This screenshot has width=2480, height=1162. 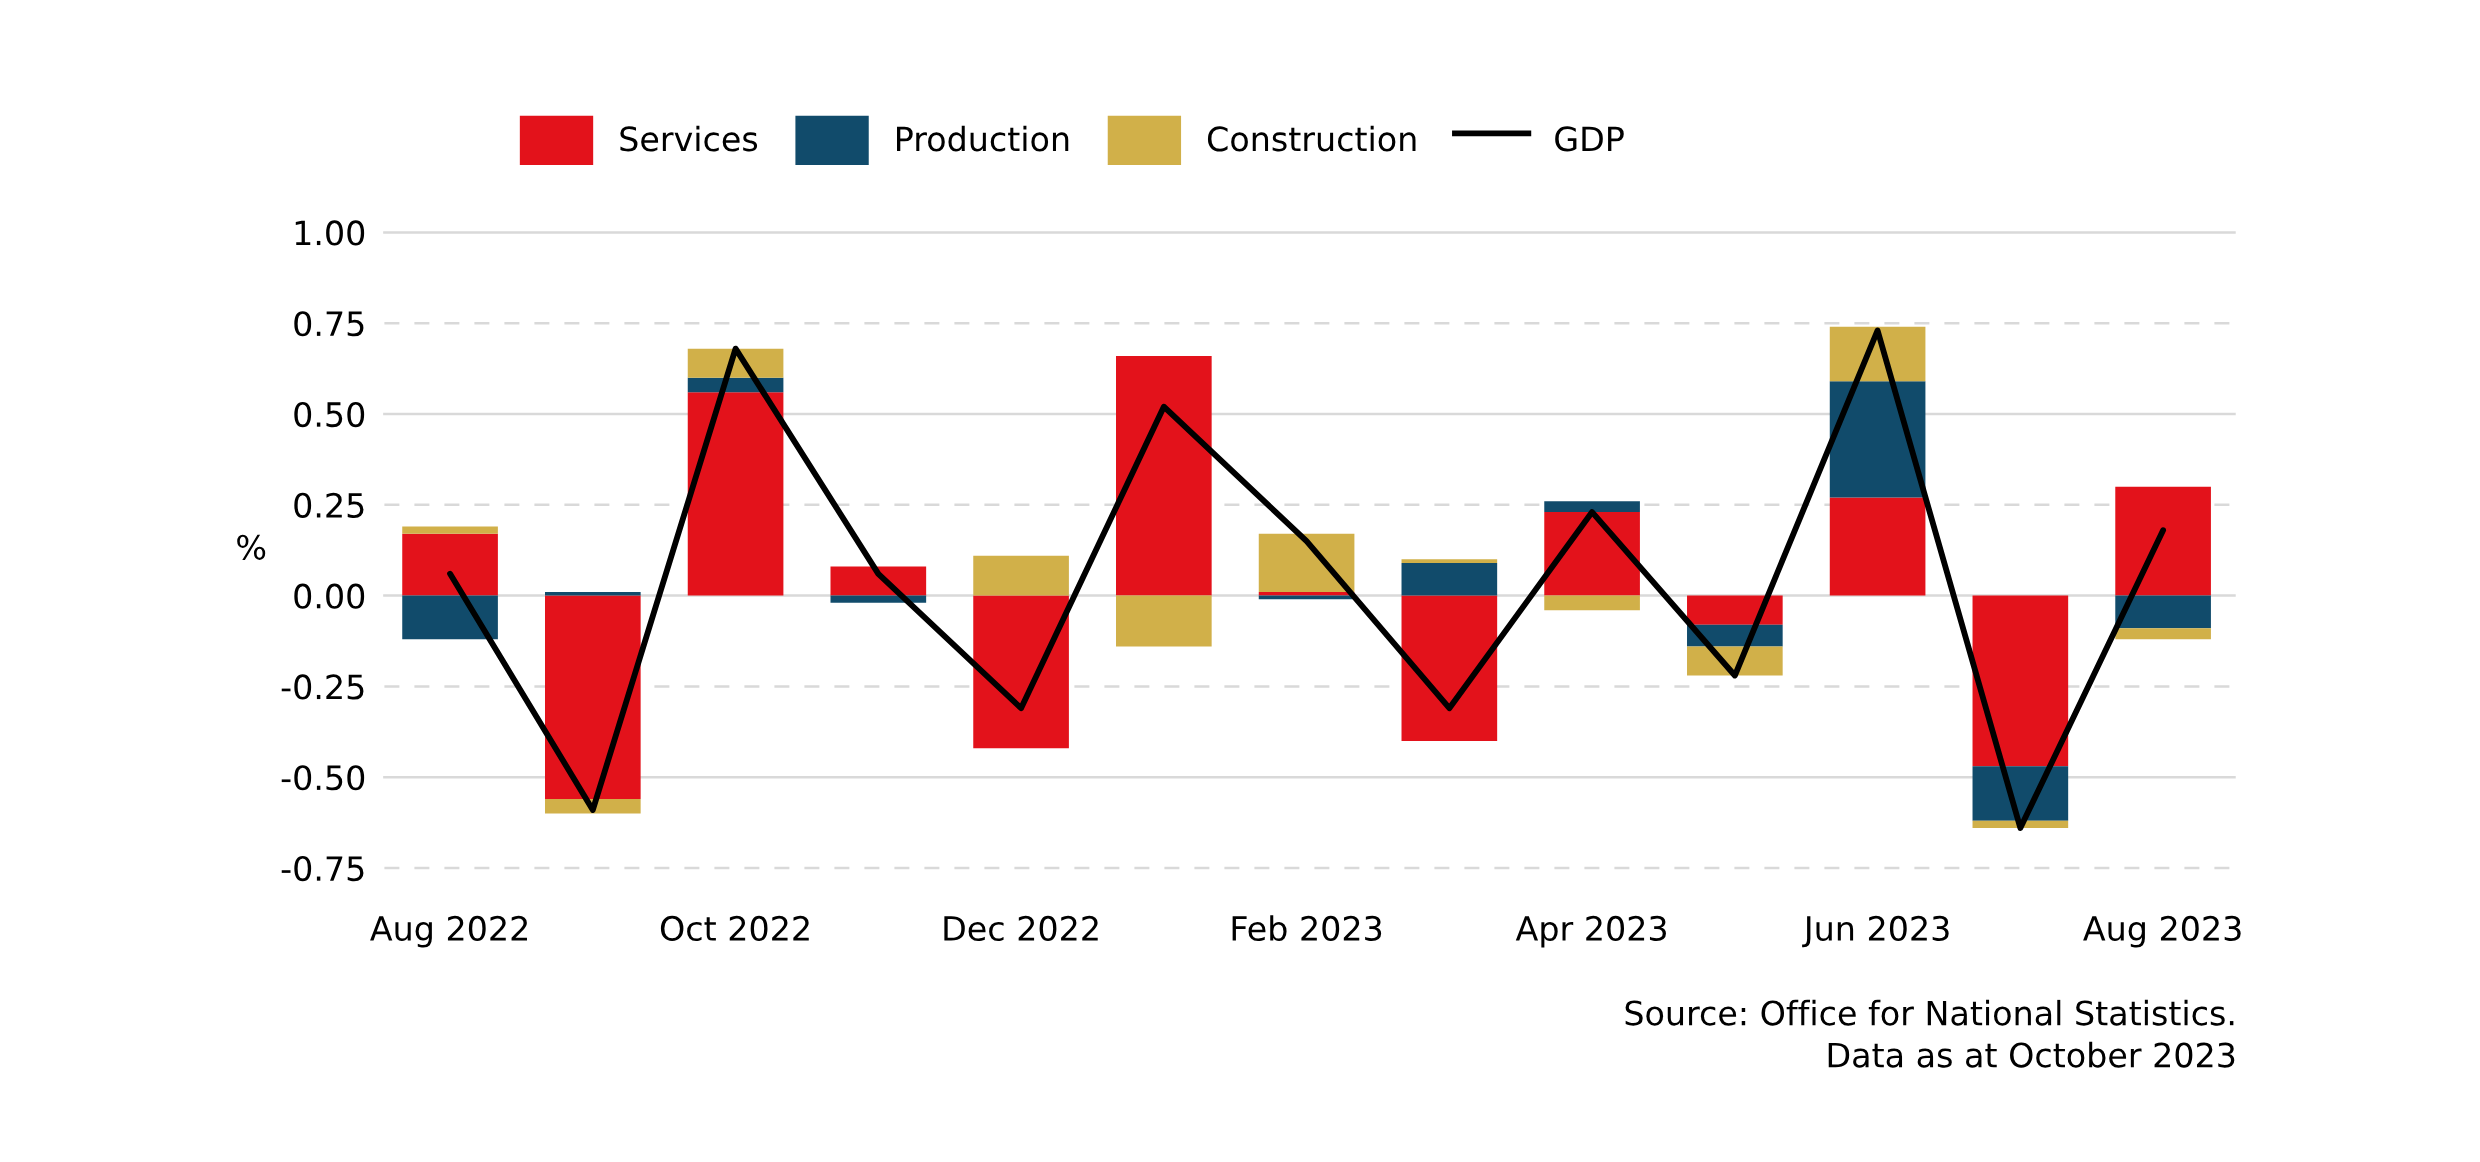 I want to click on y-tick-label: -0.25, so click(x=322, y=687).